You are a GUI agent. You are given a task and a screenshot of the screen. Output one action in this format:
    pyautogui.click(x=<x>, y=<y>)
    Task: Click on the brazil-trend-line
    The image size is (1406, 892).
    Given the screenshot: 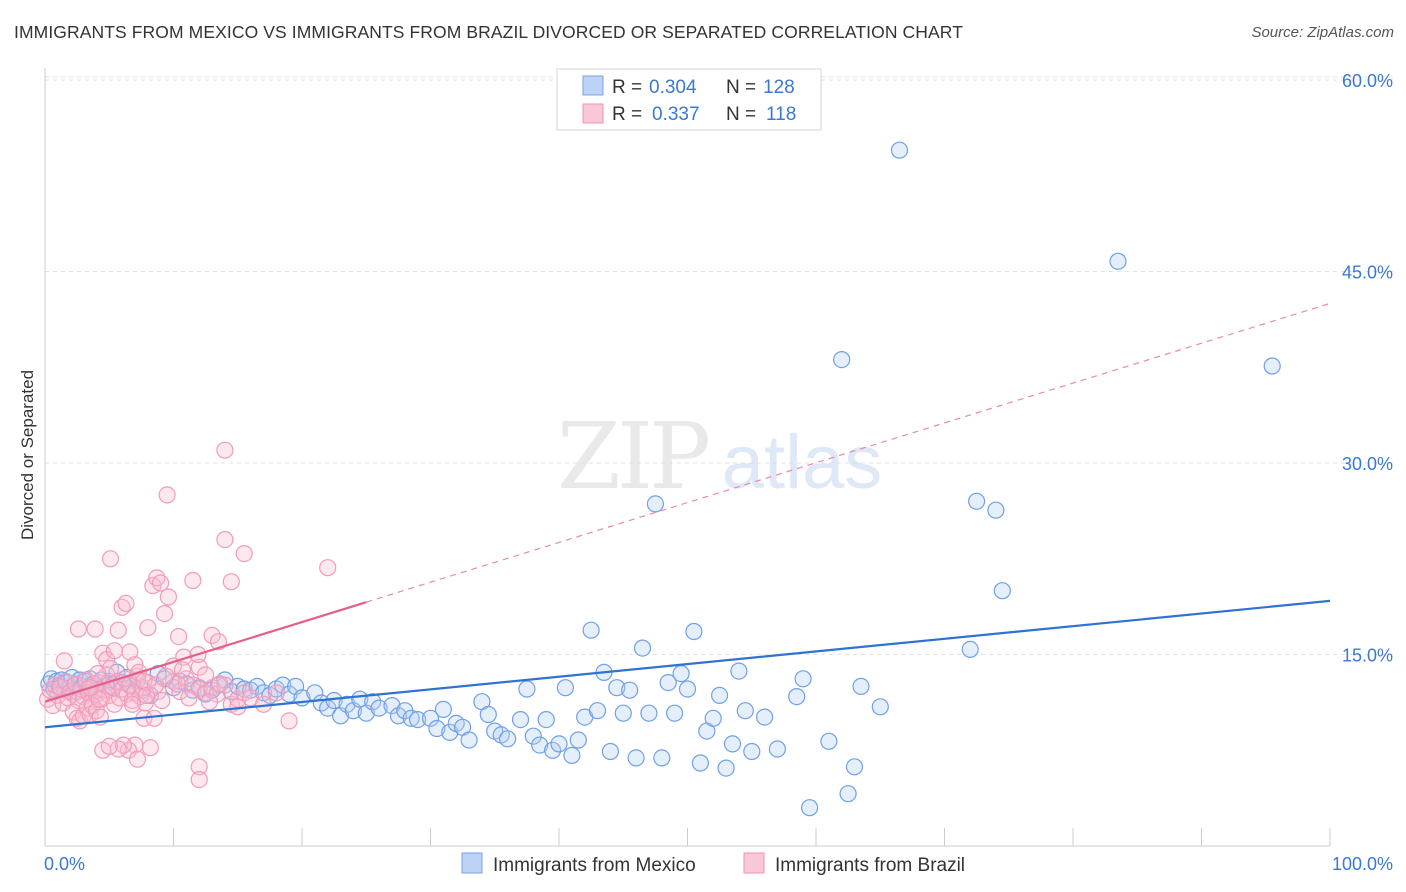 What is the action you would take?
    pyautogui.click(x=205, y=652)
    